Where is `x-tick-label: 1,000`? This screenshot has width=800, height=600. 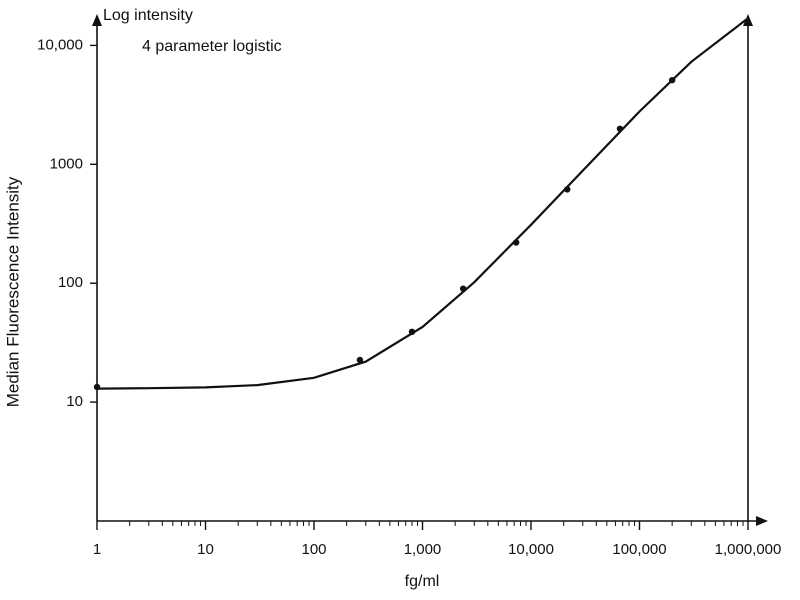
x-tick-label: 1,000 is located at coordinates (423, 549).